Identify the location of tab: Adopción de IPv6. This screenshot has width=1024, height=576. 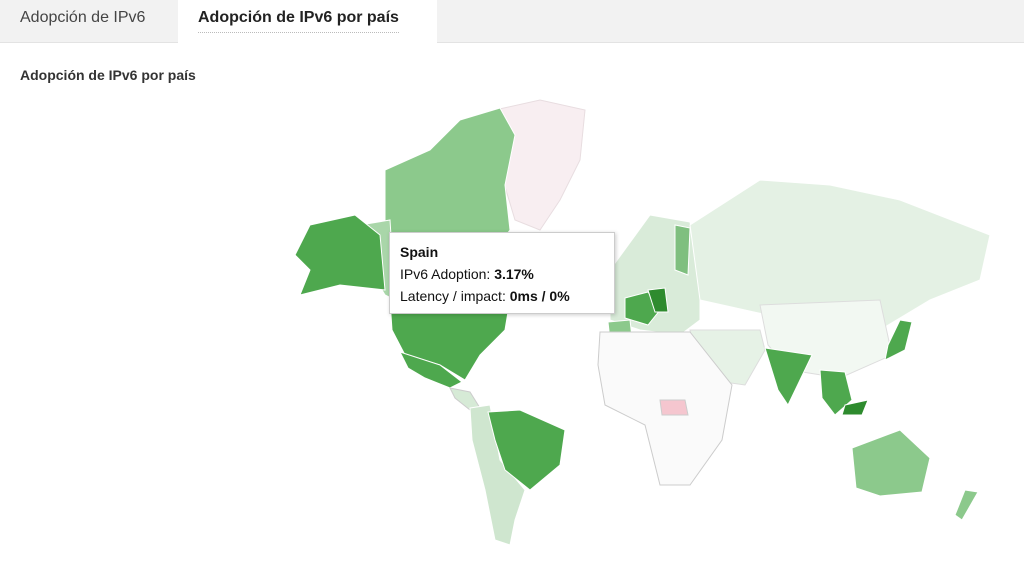
(89, 21).